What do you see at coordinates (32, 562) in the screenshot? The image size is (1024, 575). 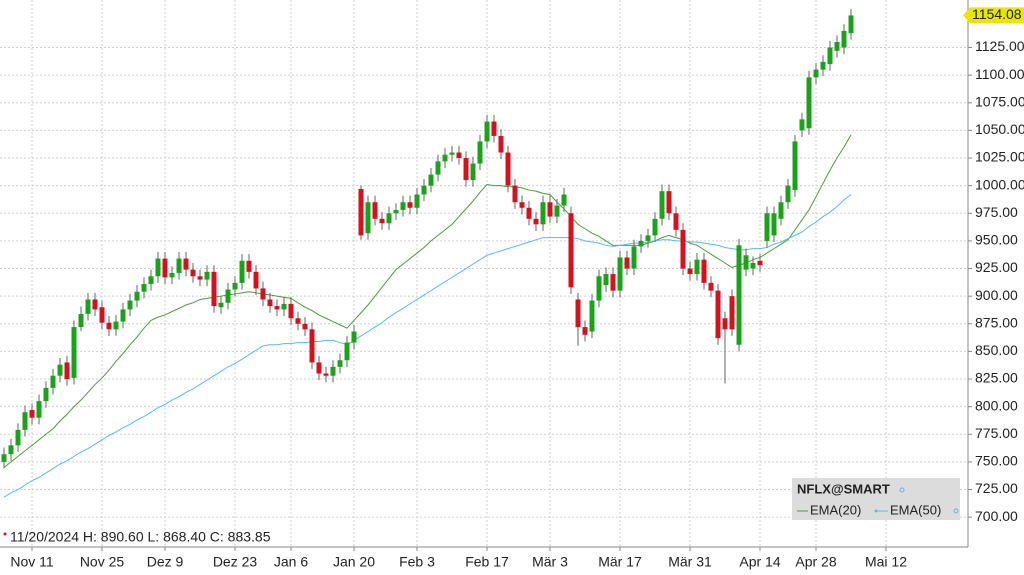 I see `x-tick-label: Nov 11` at bounding box center [32, 562].